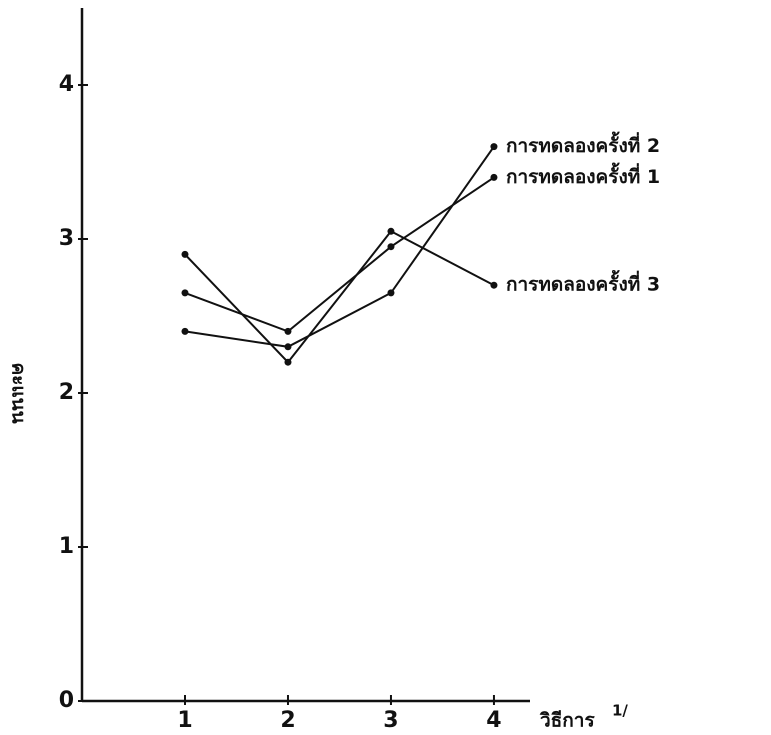  What do you see at coordinates (66, 84) in the screenshot?
I see `y-tick-label: 4` at bounding box center [66, 84].